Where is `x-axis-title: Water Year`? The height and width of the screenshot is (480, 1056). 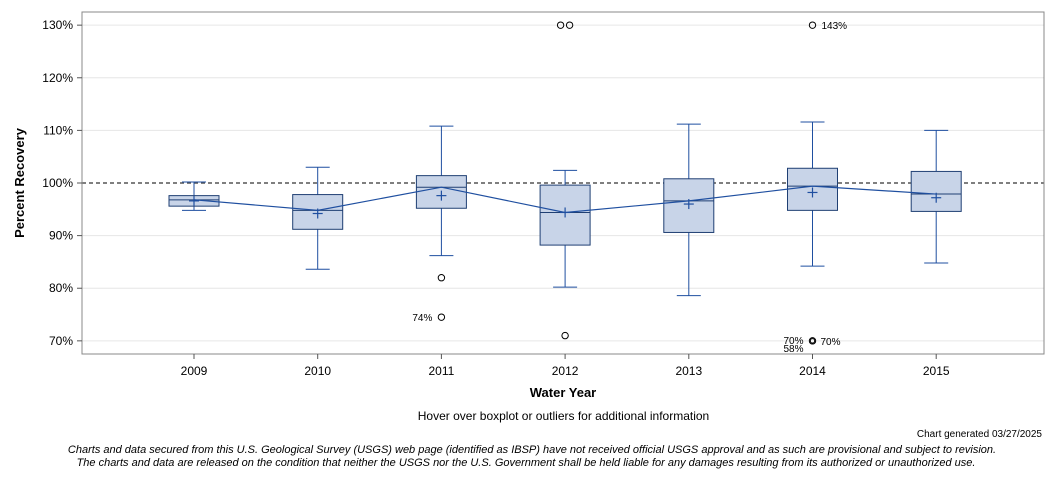
x-axis-title: Water Year is located at coordinates (563, 392).